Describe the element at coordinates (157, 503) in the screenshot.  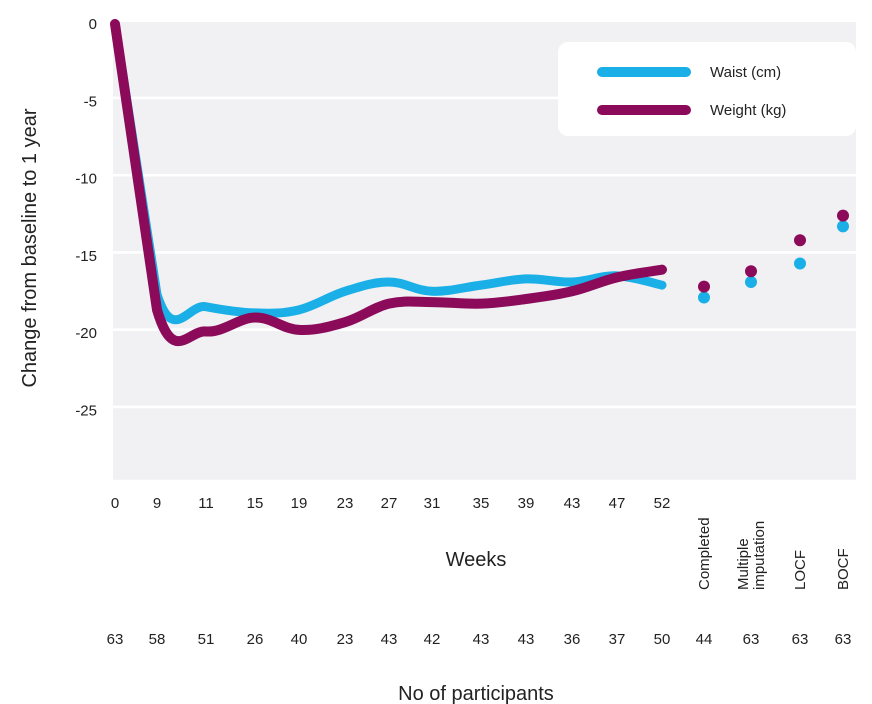
I see `x-tick-label: 9` at that location.